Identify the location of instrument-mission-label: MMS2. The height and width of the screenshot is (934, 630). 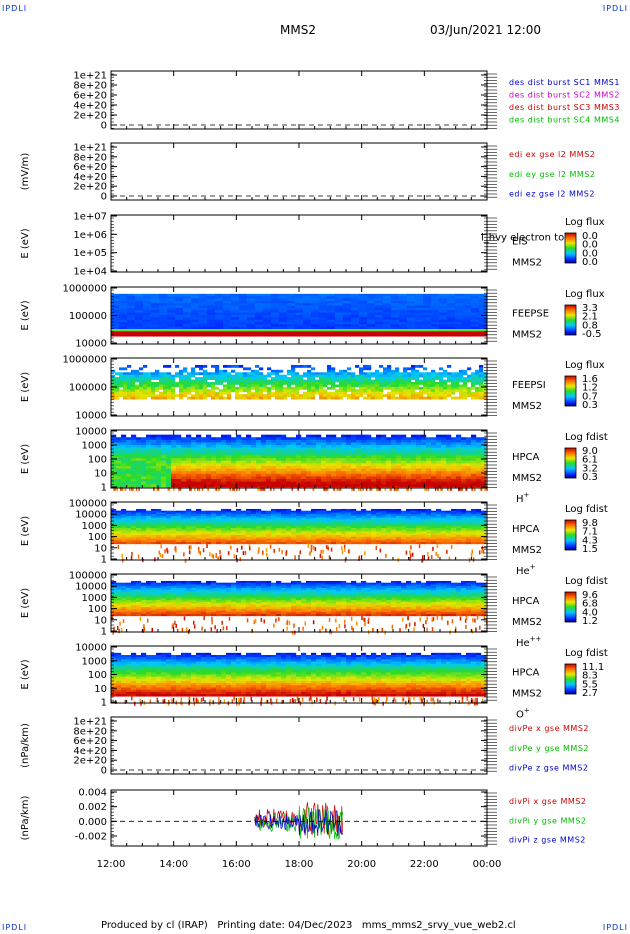
(527, 478).